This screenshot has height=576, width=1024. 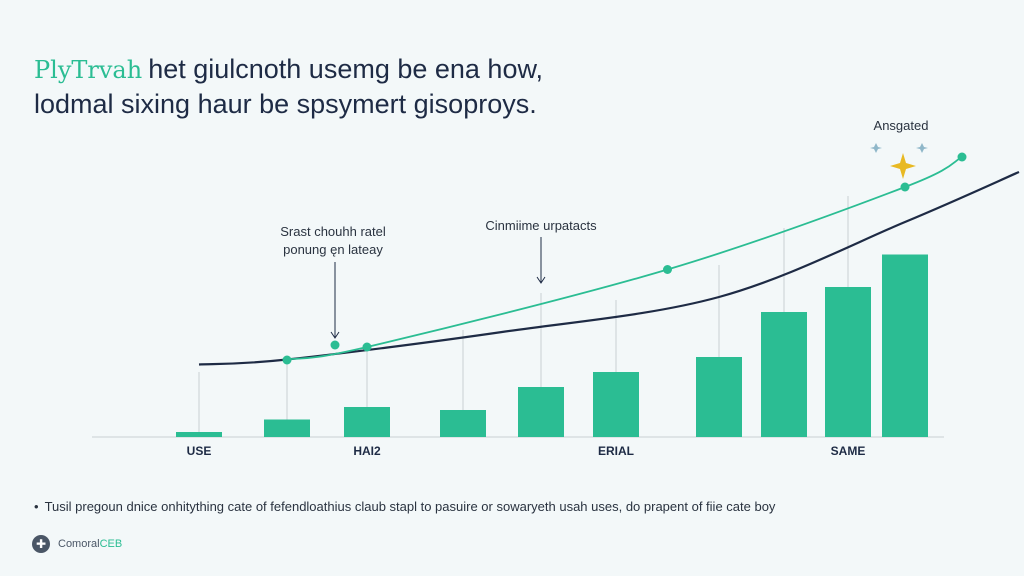 What do you see at coordinates (345, 69) in the screenshot?
I see `title-text-1: het giulcnoth usemg be ena how,` at bounding box center [345, 69].